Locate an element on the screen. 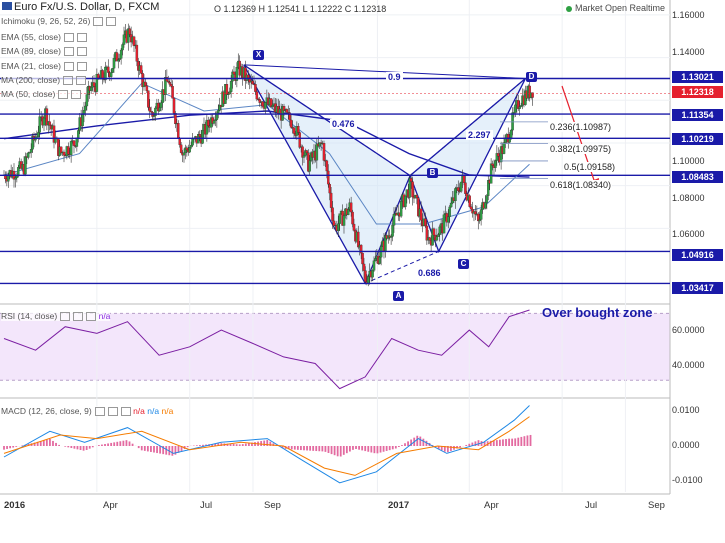 Image resolution: width=725 pixels, height=543 pixels. macd-tick: 0.0100 is located at coordinates (686, 410).